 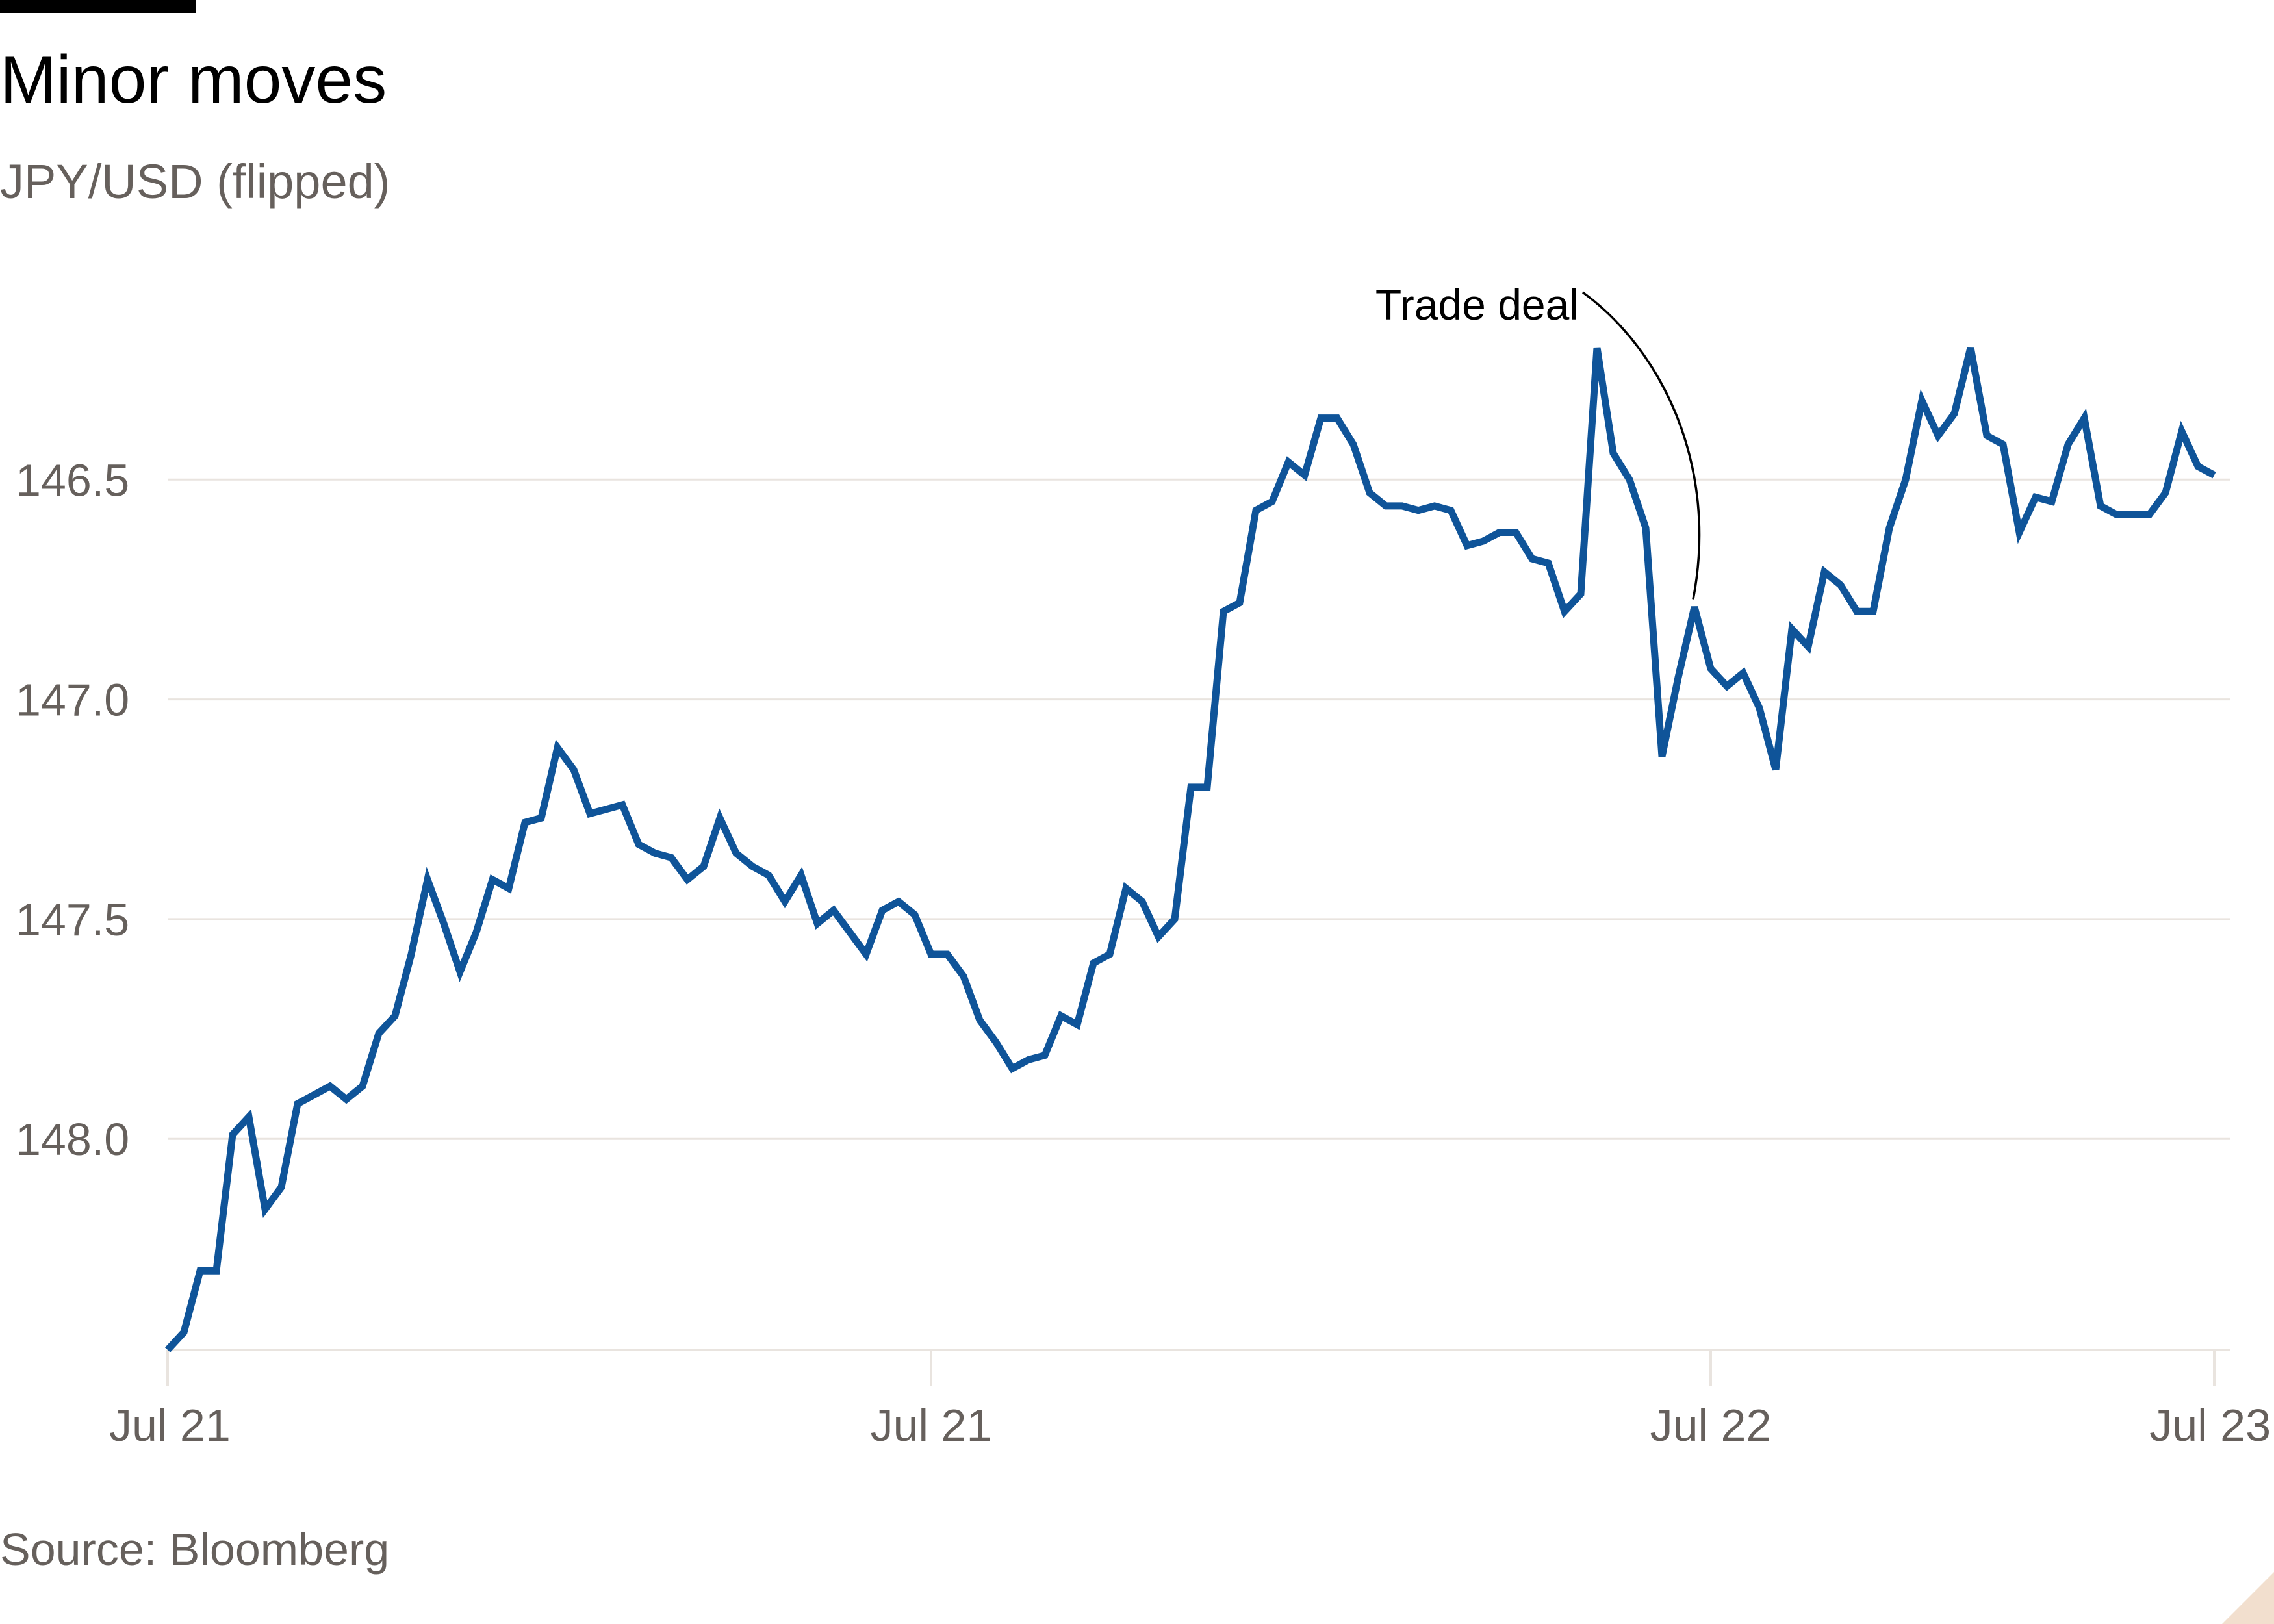 What do you see at coordinates (2210, 1425) in the screenshot?
I see `x-tick-label: Jul 23` at bounding box center [2210, 1425].